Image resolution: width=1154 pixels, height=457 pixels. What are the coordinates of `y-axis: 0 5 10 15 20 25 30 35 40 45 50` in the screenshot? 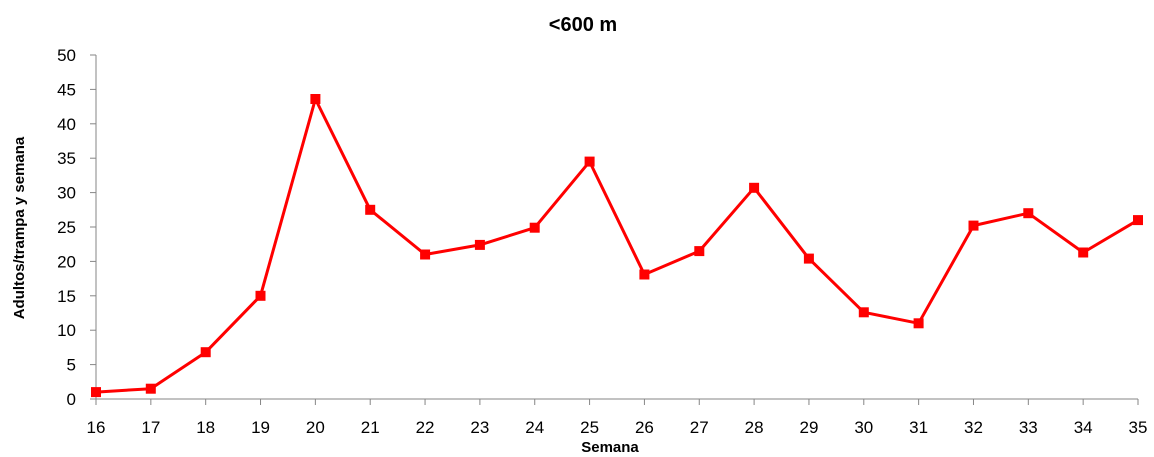 It's located at (77, 227).